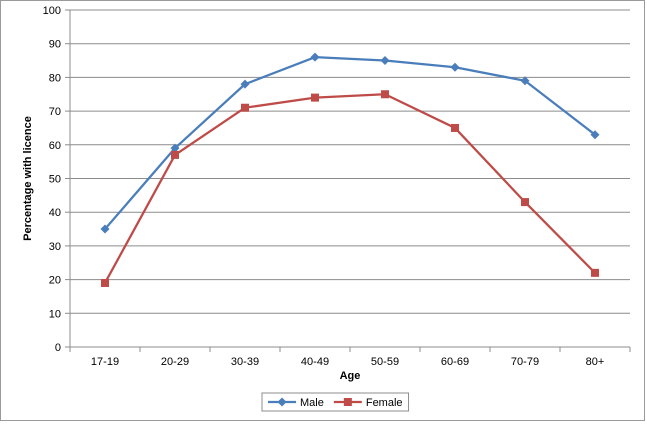 This screenshot has width=647, height=424. I want to click on x-tick-label: 80+, so click(595, 362).